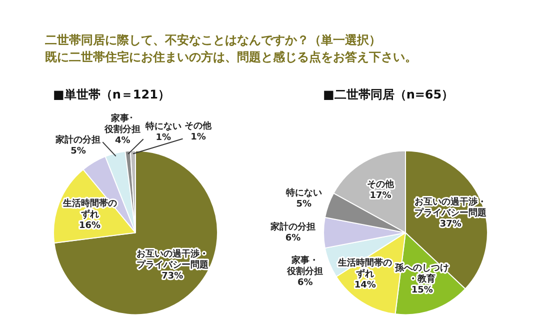 The image size is (538, 329). Describe the element at coordinates (173, 277) in the screenshot. I see `data-label: 73%` at that location.